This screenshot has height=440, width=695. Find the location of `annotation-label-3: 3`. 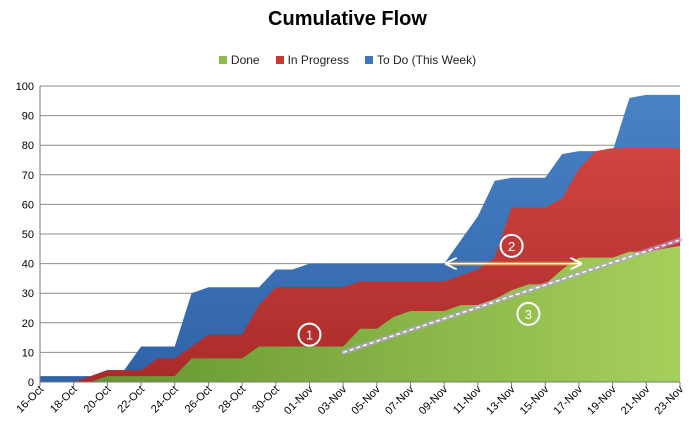

annotation-label-3: 3 is located at coordinates (528, 314).